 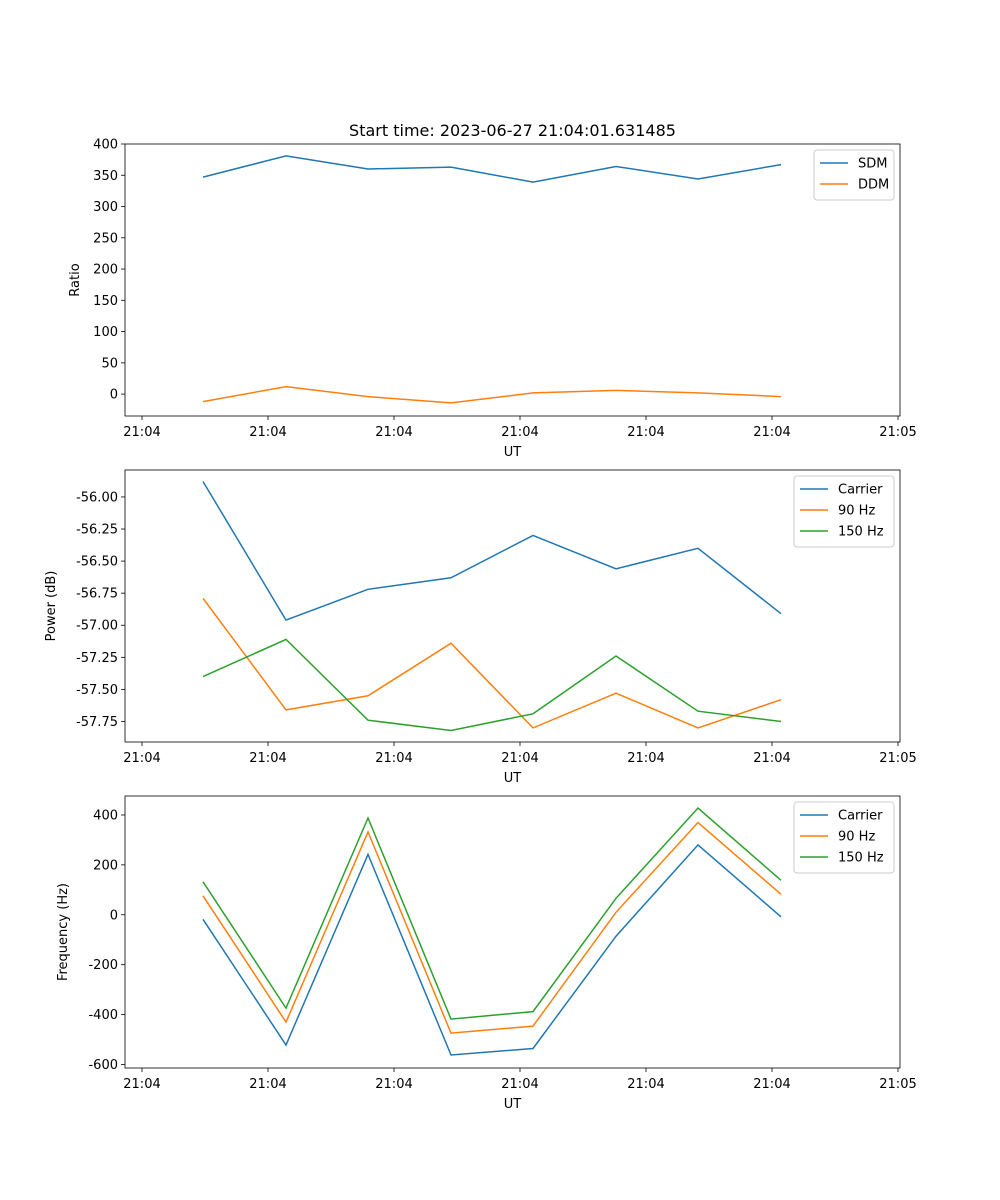 What do you see at coordinates (97, 626) in the screenshot?
I see `y-tick-label: -57.00` at bounding box center [97, 626].